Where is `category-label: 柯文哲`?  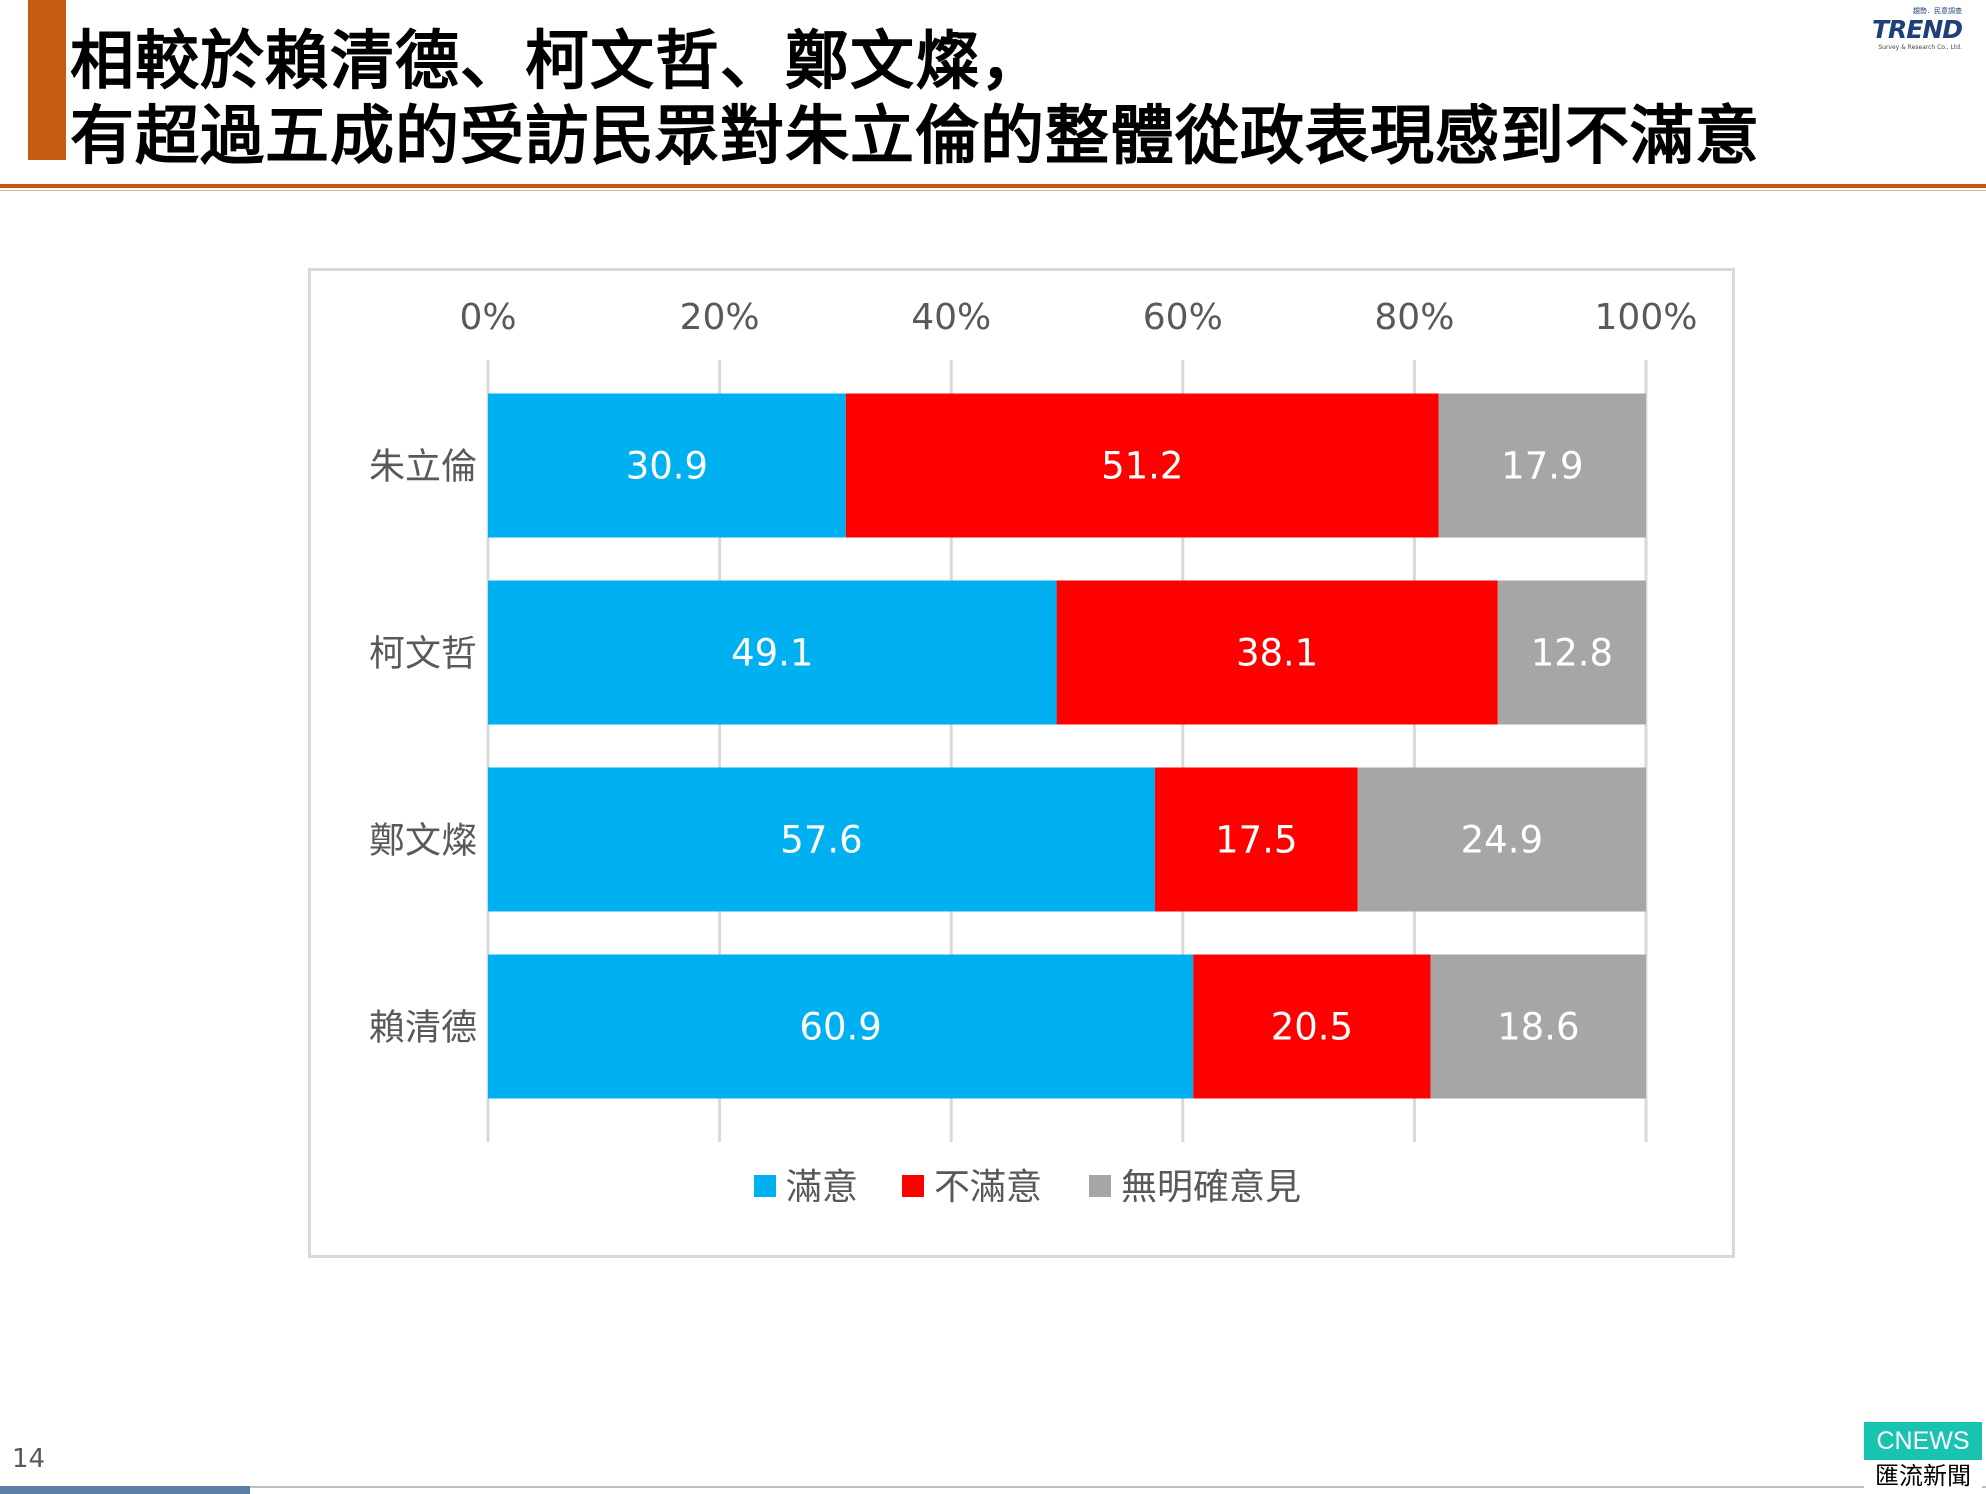 category-label: 柯文哲 is located at coordinates (423, 654).